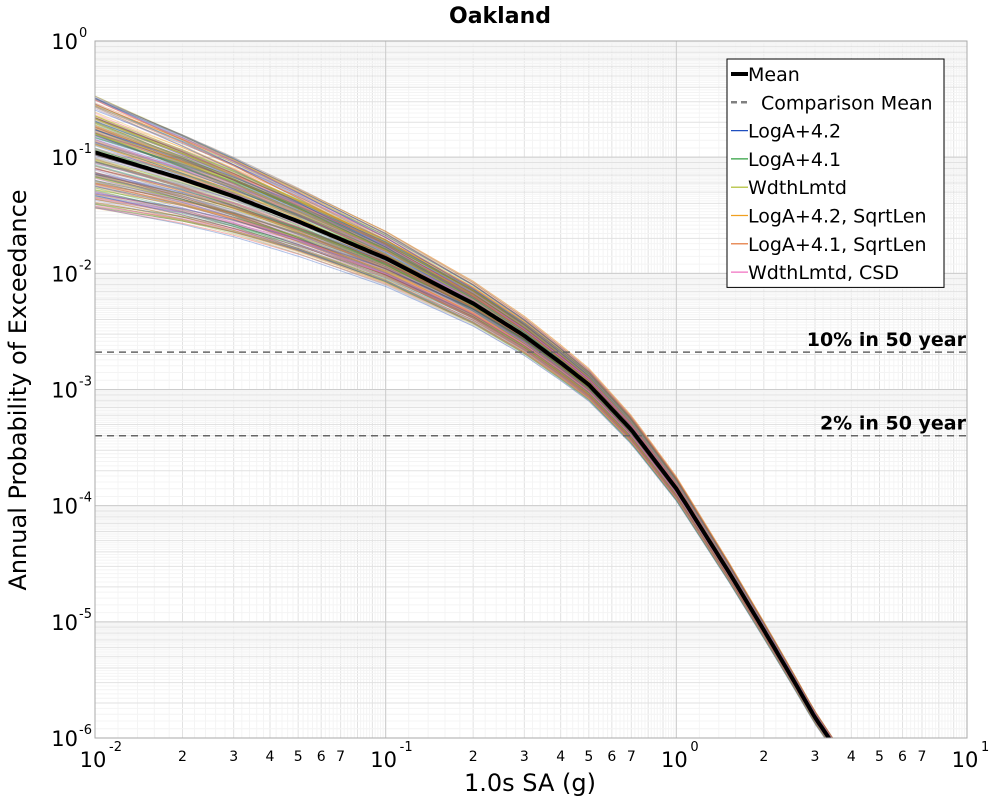 The image size is (1000, 800). I want to click on y-tick-exponent: -1, so click(85, 149).